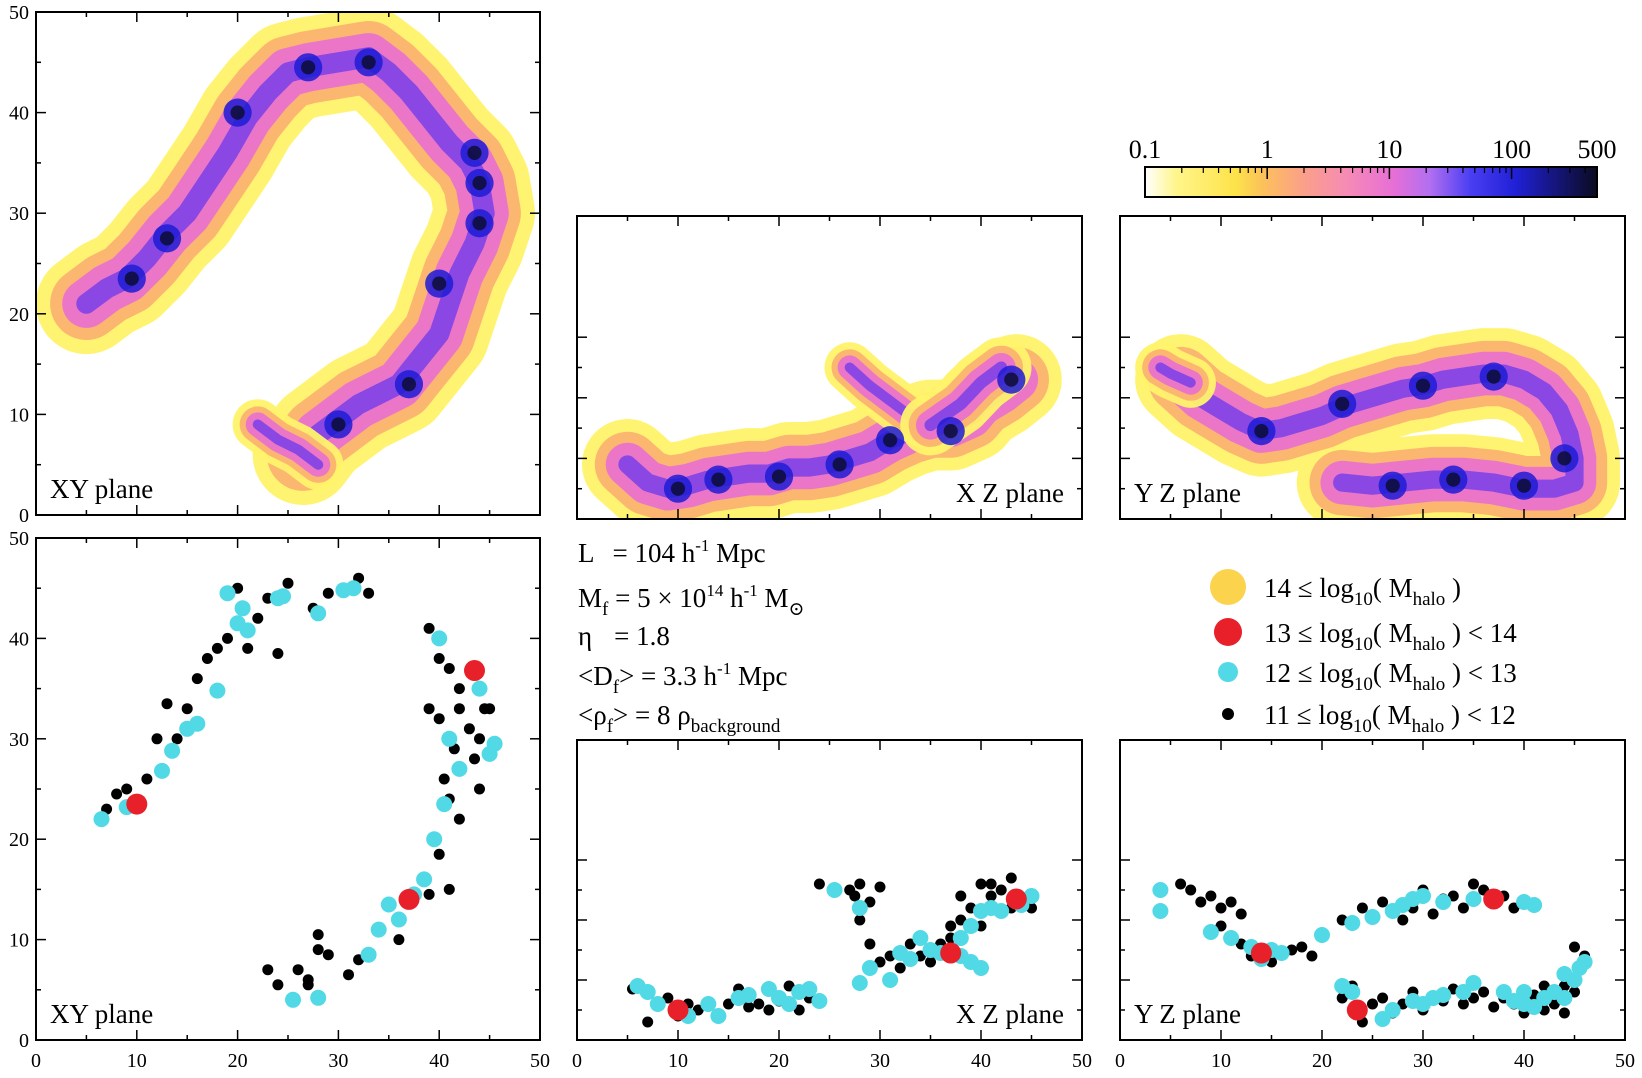  What do you see at coordinates (624, 636) in the screenshot?
I see `param-eta: η = 1.8` at bounding box center [624, 636].